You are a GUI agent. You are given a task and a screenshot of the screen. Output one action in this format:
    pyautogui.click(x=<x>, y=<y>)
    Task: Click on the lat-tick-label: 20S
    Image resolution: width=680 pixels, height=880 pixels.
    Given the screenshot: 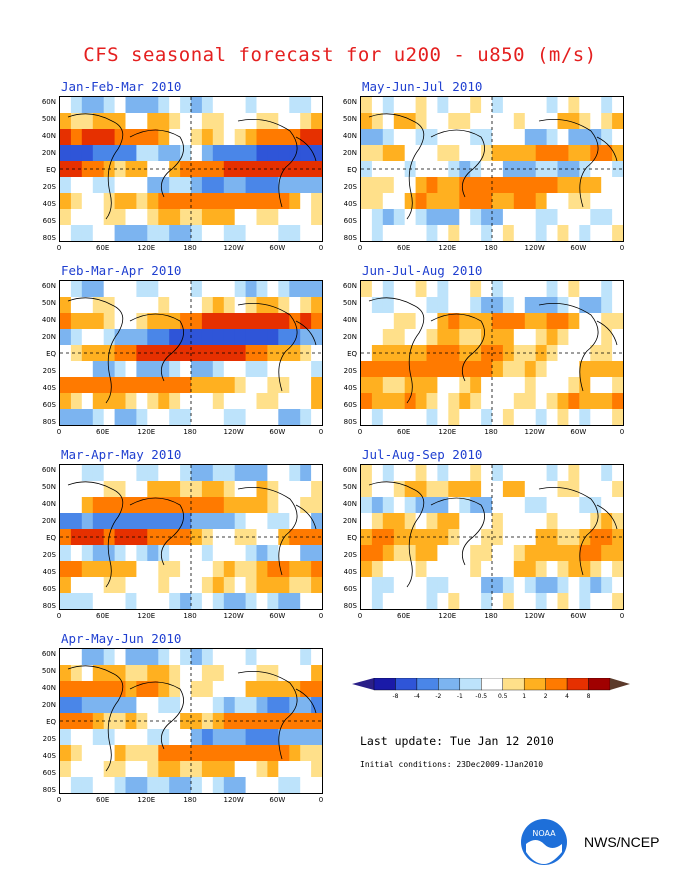 What is the action you would take?
    pyautogui.click(x=350, y=555)
    